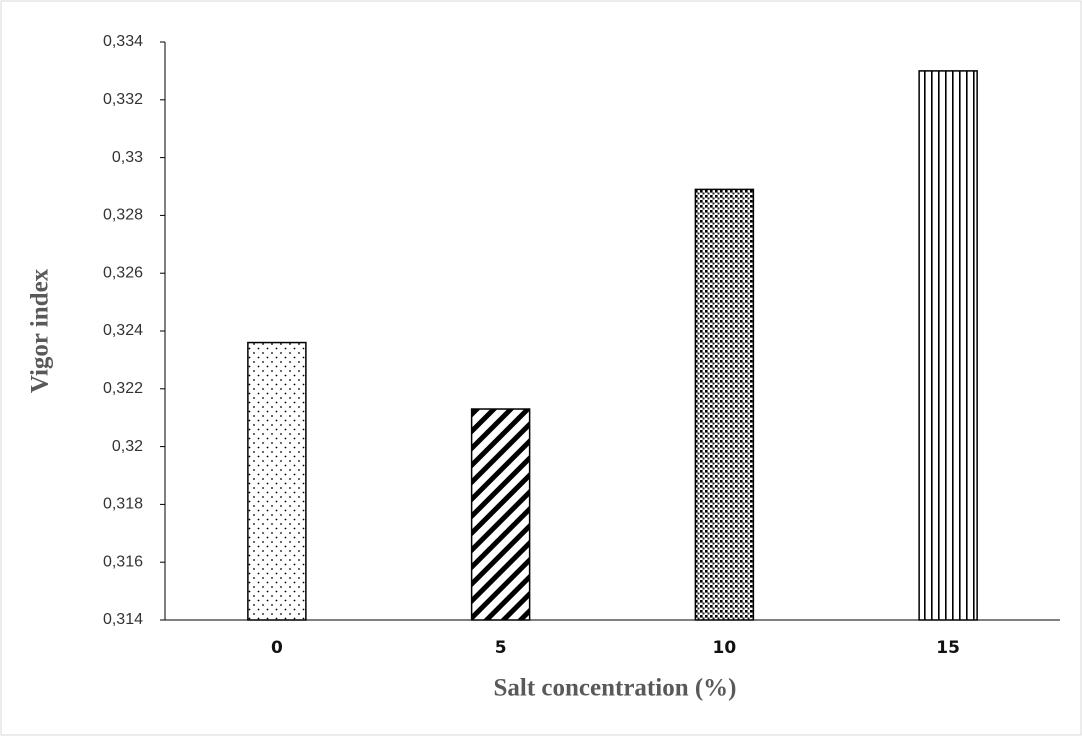 The height and width of the screenshot is (736, 1082). I want to click on y-tick-label: 0,326, so click(123, 272).